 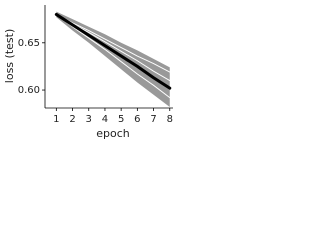 What do you see at coordinates (105, 119) in the screenshot?
I see `x-tick-label: 4` at bounding box center [105, 119].